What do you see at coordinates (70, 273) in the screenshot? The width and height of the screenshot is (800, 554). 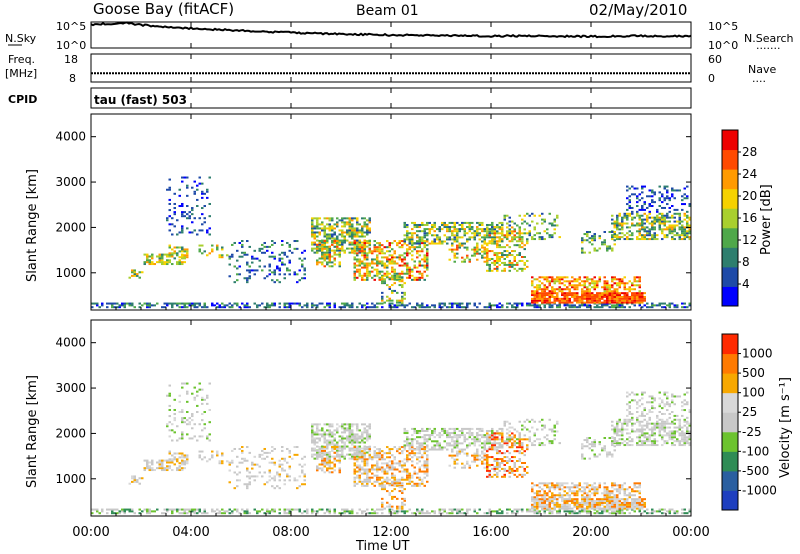 I see `ytick-label: 1000` at bounding box center [70, 273].